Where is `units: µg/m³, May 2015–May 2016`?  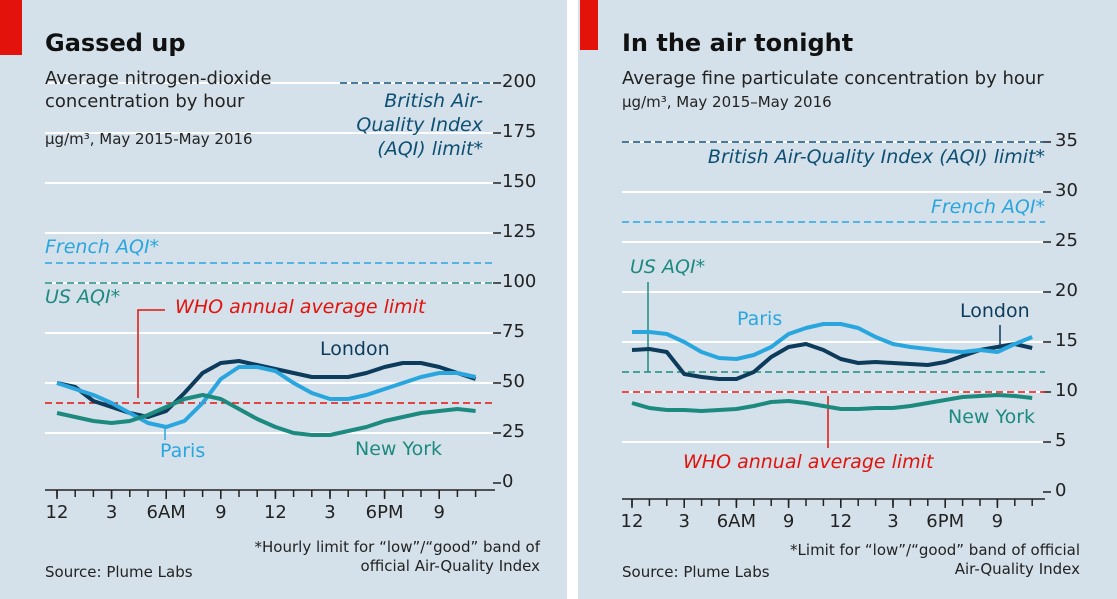
units: µg/m³, May 2015–May 2016 is located at coordinates (727, 102).